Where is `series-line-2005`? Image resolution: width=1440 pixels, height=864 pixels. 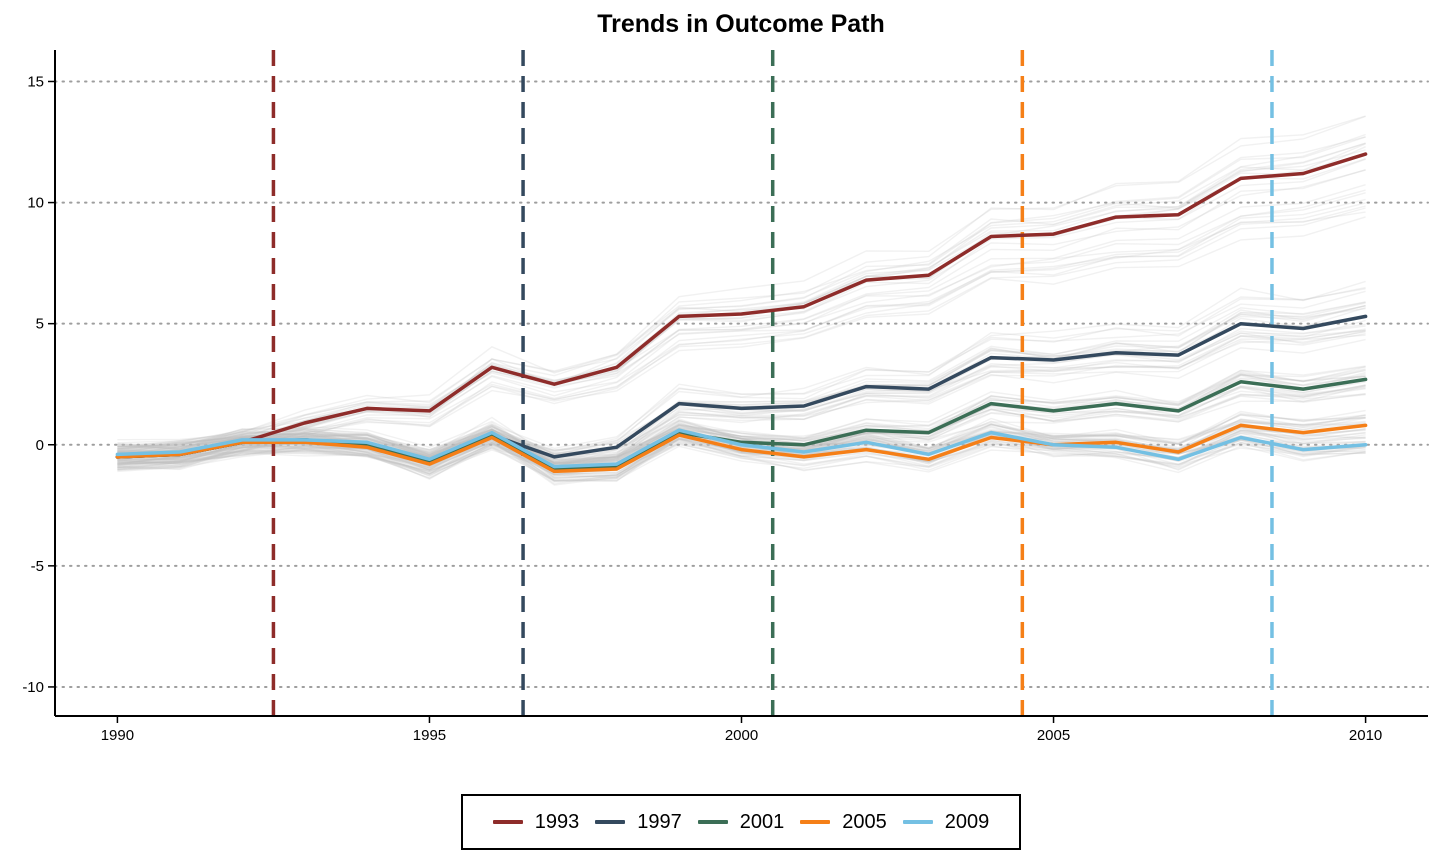
series-line-2005 is located at coordinates (741, 448).